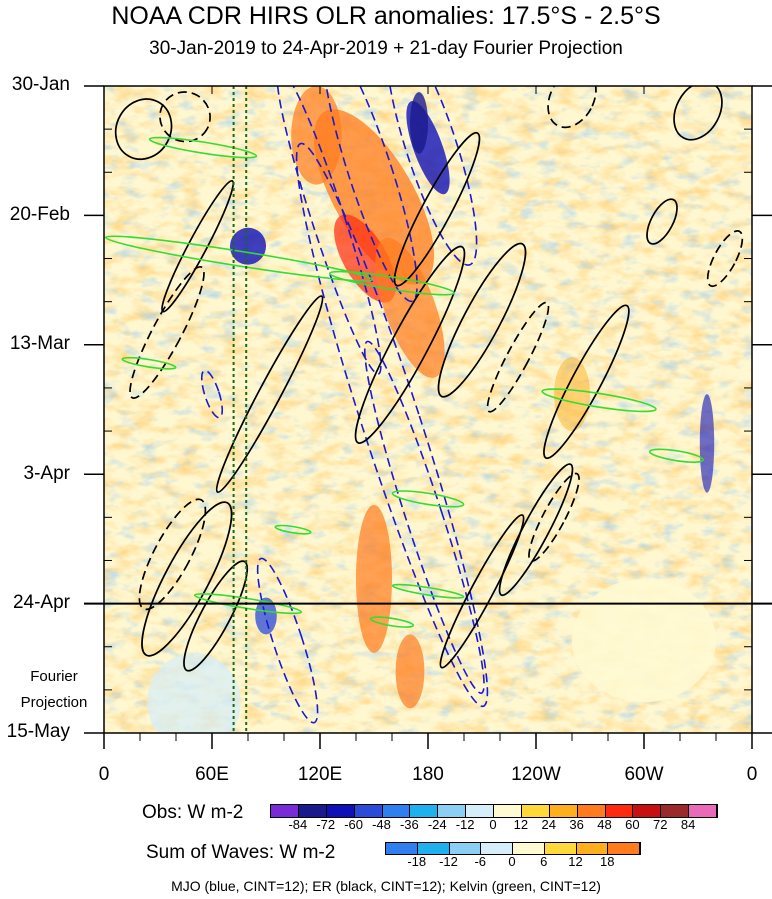 The image size is (772, 899). Describe the element at coordinates (54, 676) in the screenshot. I see `fourier-label-line1: Fourier` at that location.